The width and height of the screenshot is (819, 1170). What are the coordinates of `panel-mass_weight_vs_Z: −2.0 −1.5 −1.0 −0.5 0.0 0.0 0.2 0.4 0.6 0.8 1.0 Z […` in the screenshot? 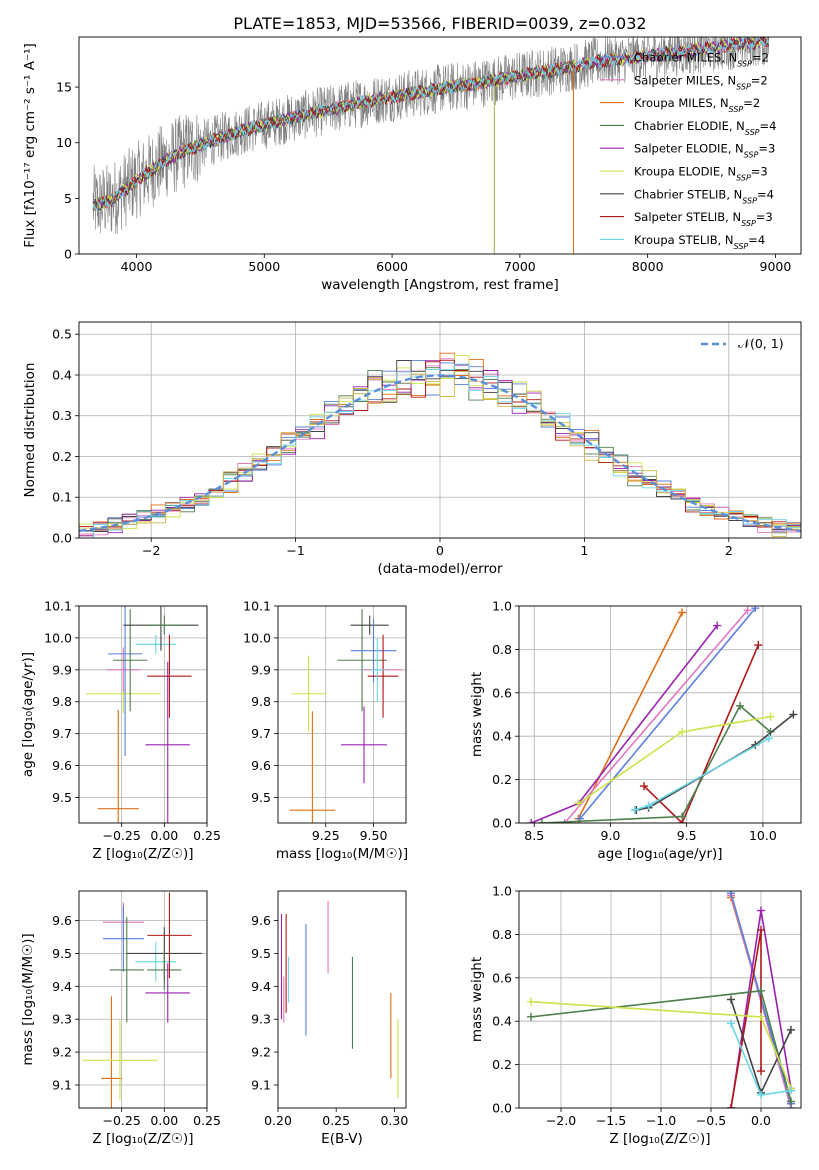 It's located at (635, 1015).